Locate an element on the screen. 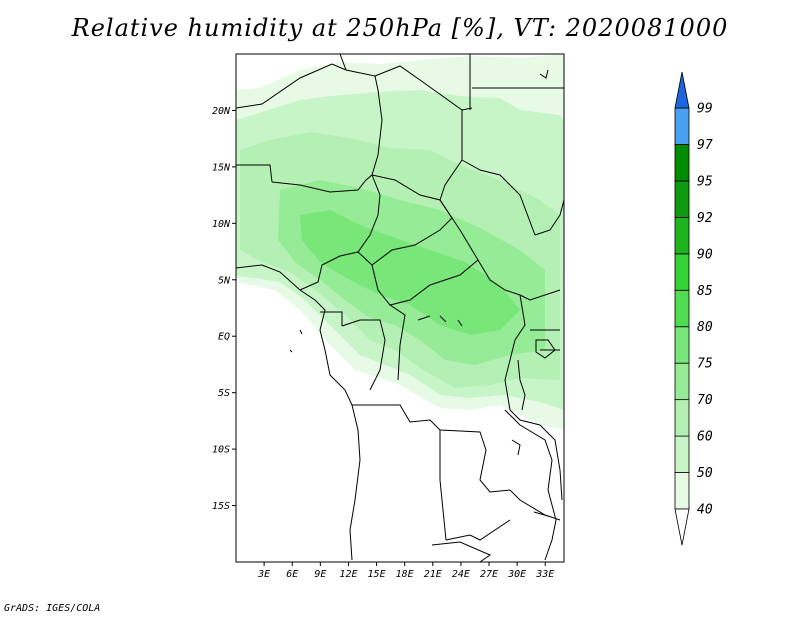 Image resolution: width=800 pixels, height=618 pixels. colorbar-label: 85 is located at coordinates (705, 291).